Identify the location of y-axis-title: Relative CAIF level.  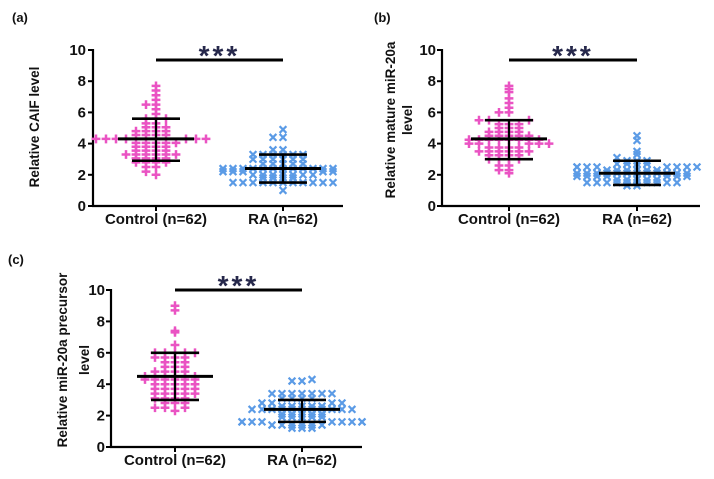
(34, 127).